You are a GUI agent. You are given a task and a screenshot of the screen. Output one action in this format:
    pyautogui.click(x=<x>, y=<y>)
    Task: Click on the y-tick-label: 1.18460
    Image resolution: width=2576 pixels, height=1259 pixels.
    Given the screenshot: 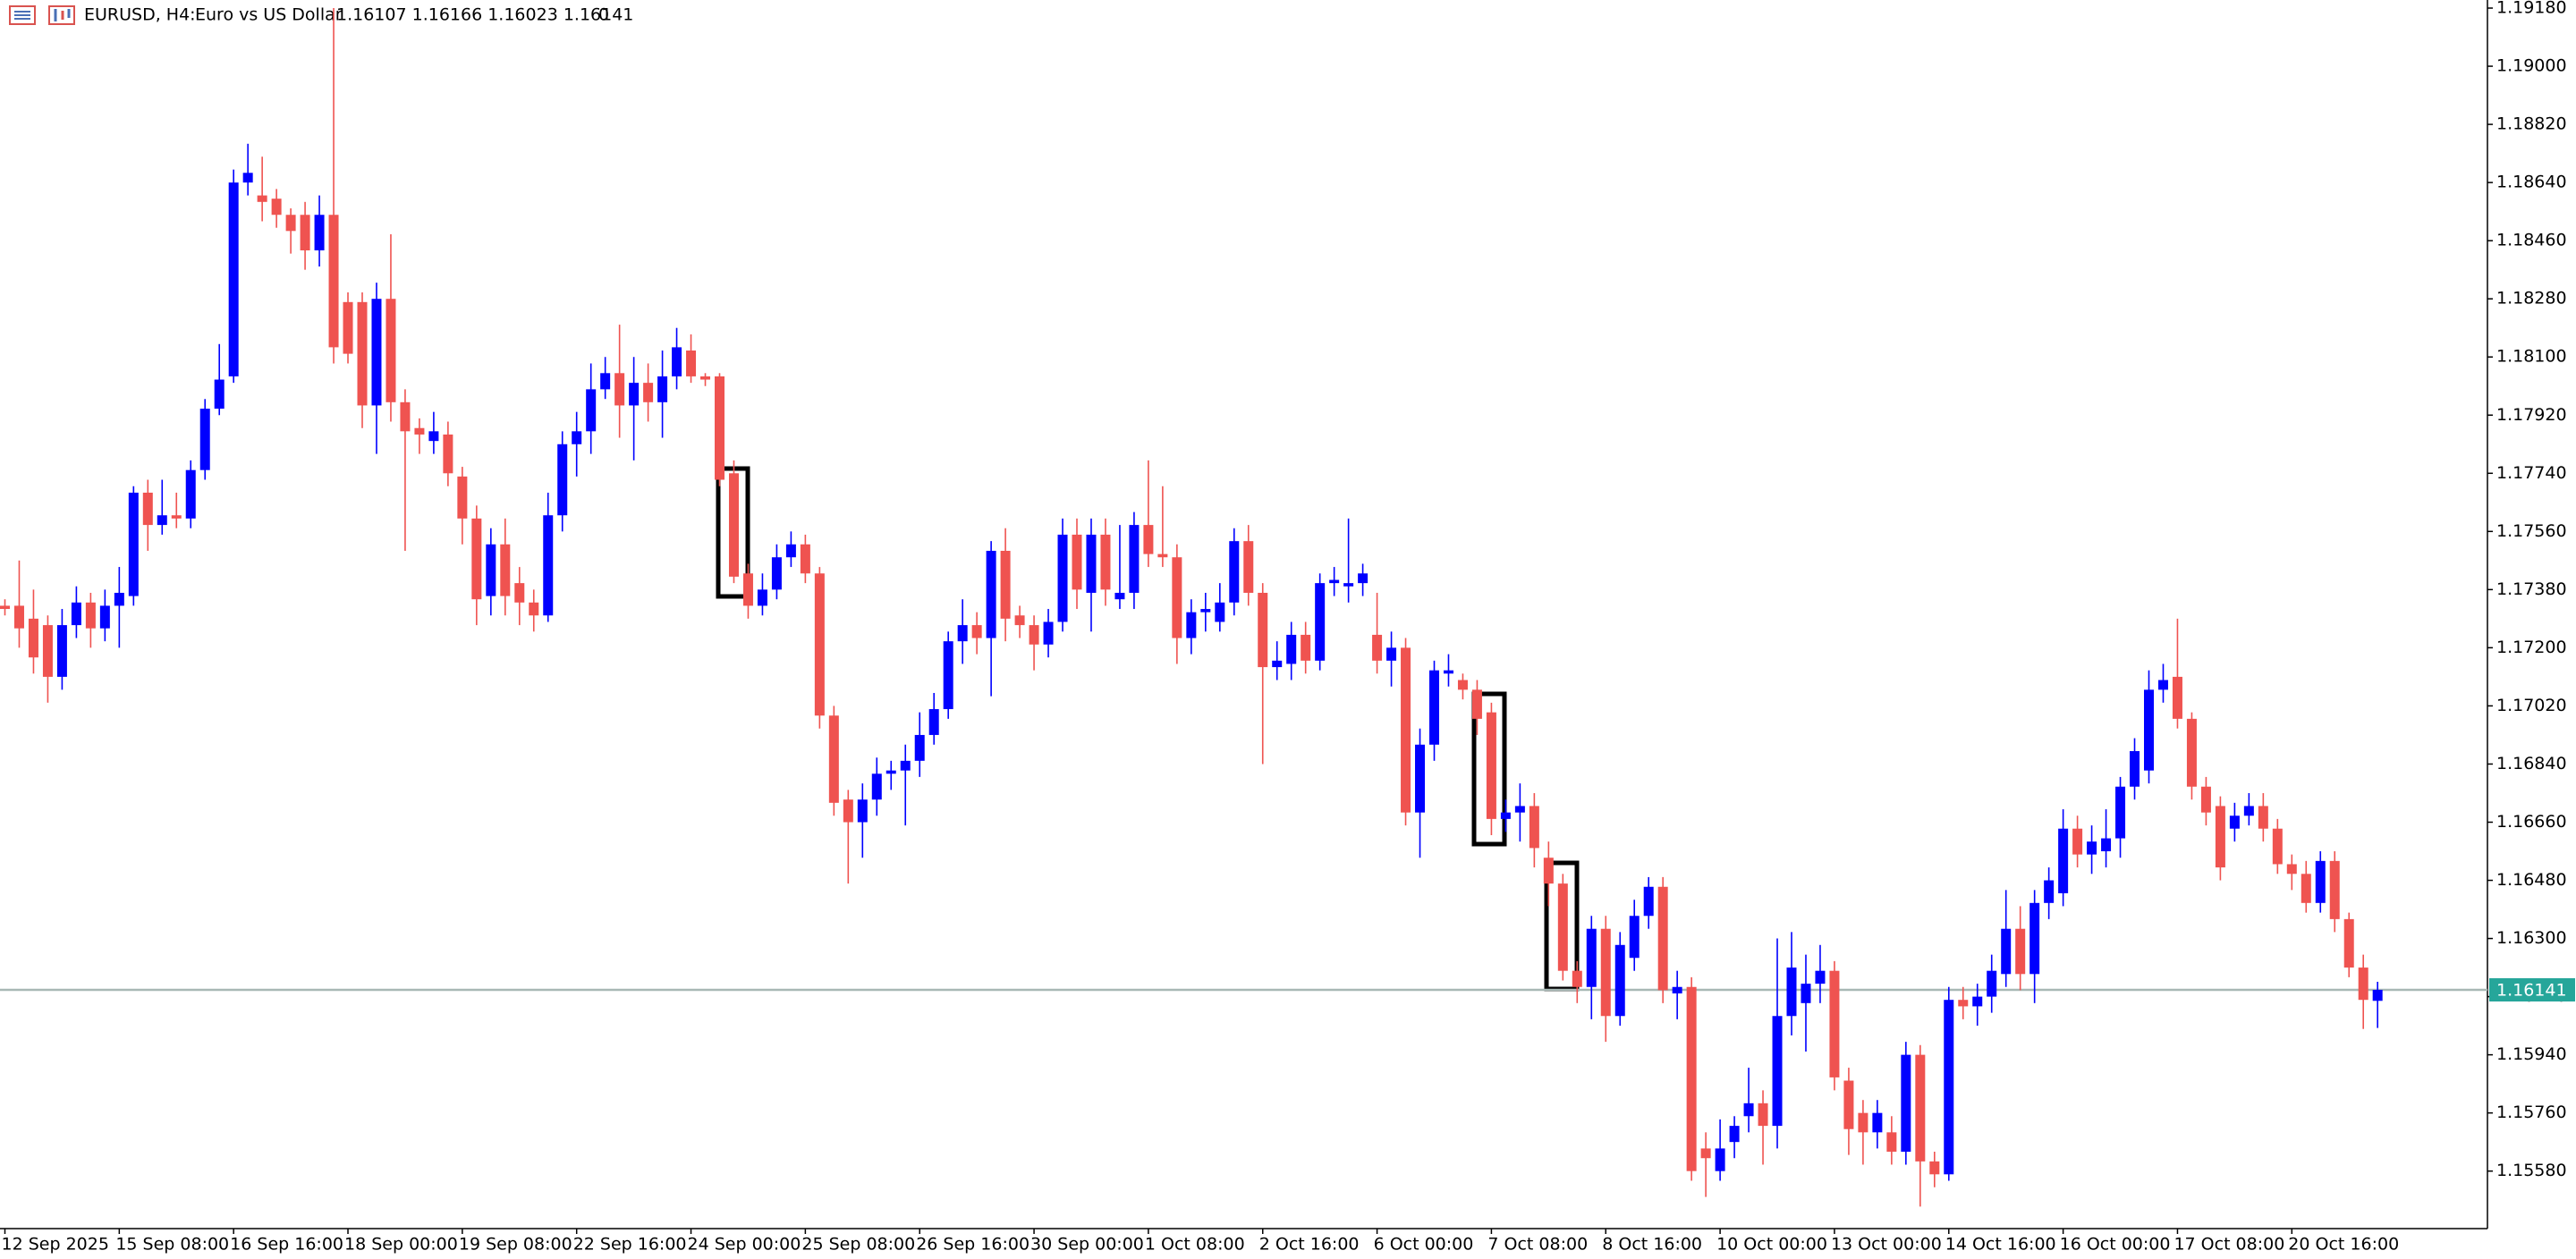 What is the action you would take?
    pyautogui.click(x=2531, y=241)
    